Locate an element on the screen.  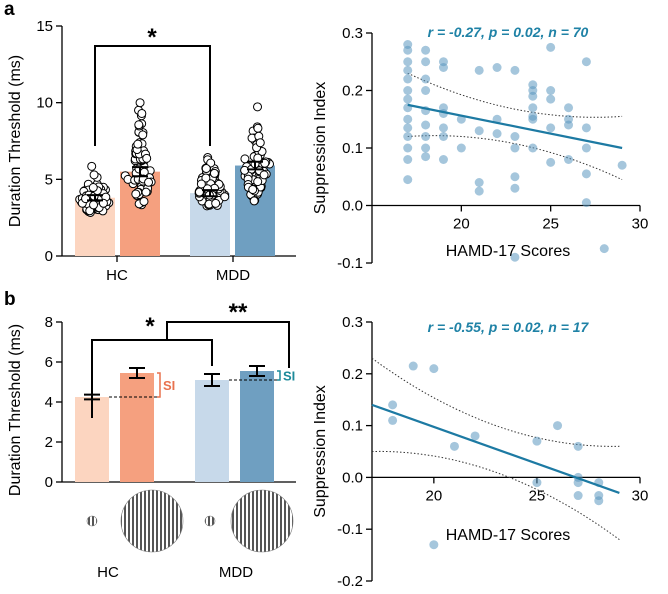
panel-a-label: a is located at coordinates (9, 10).